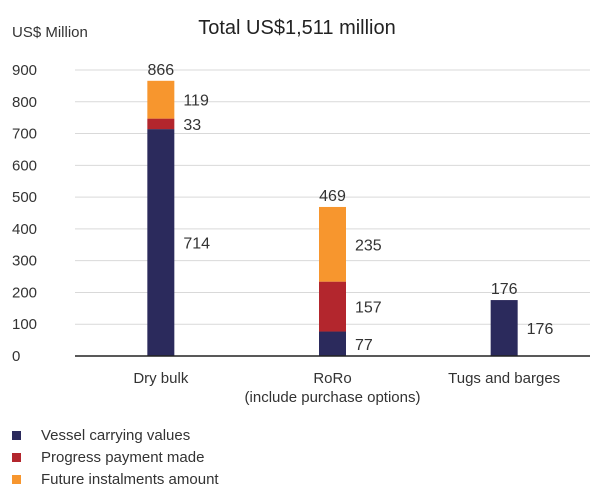  What do you see at coordinates (297, 28) in the screenshot?
I see `chart-title: Total US$1,511 million` at bounding box center [297, 28].